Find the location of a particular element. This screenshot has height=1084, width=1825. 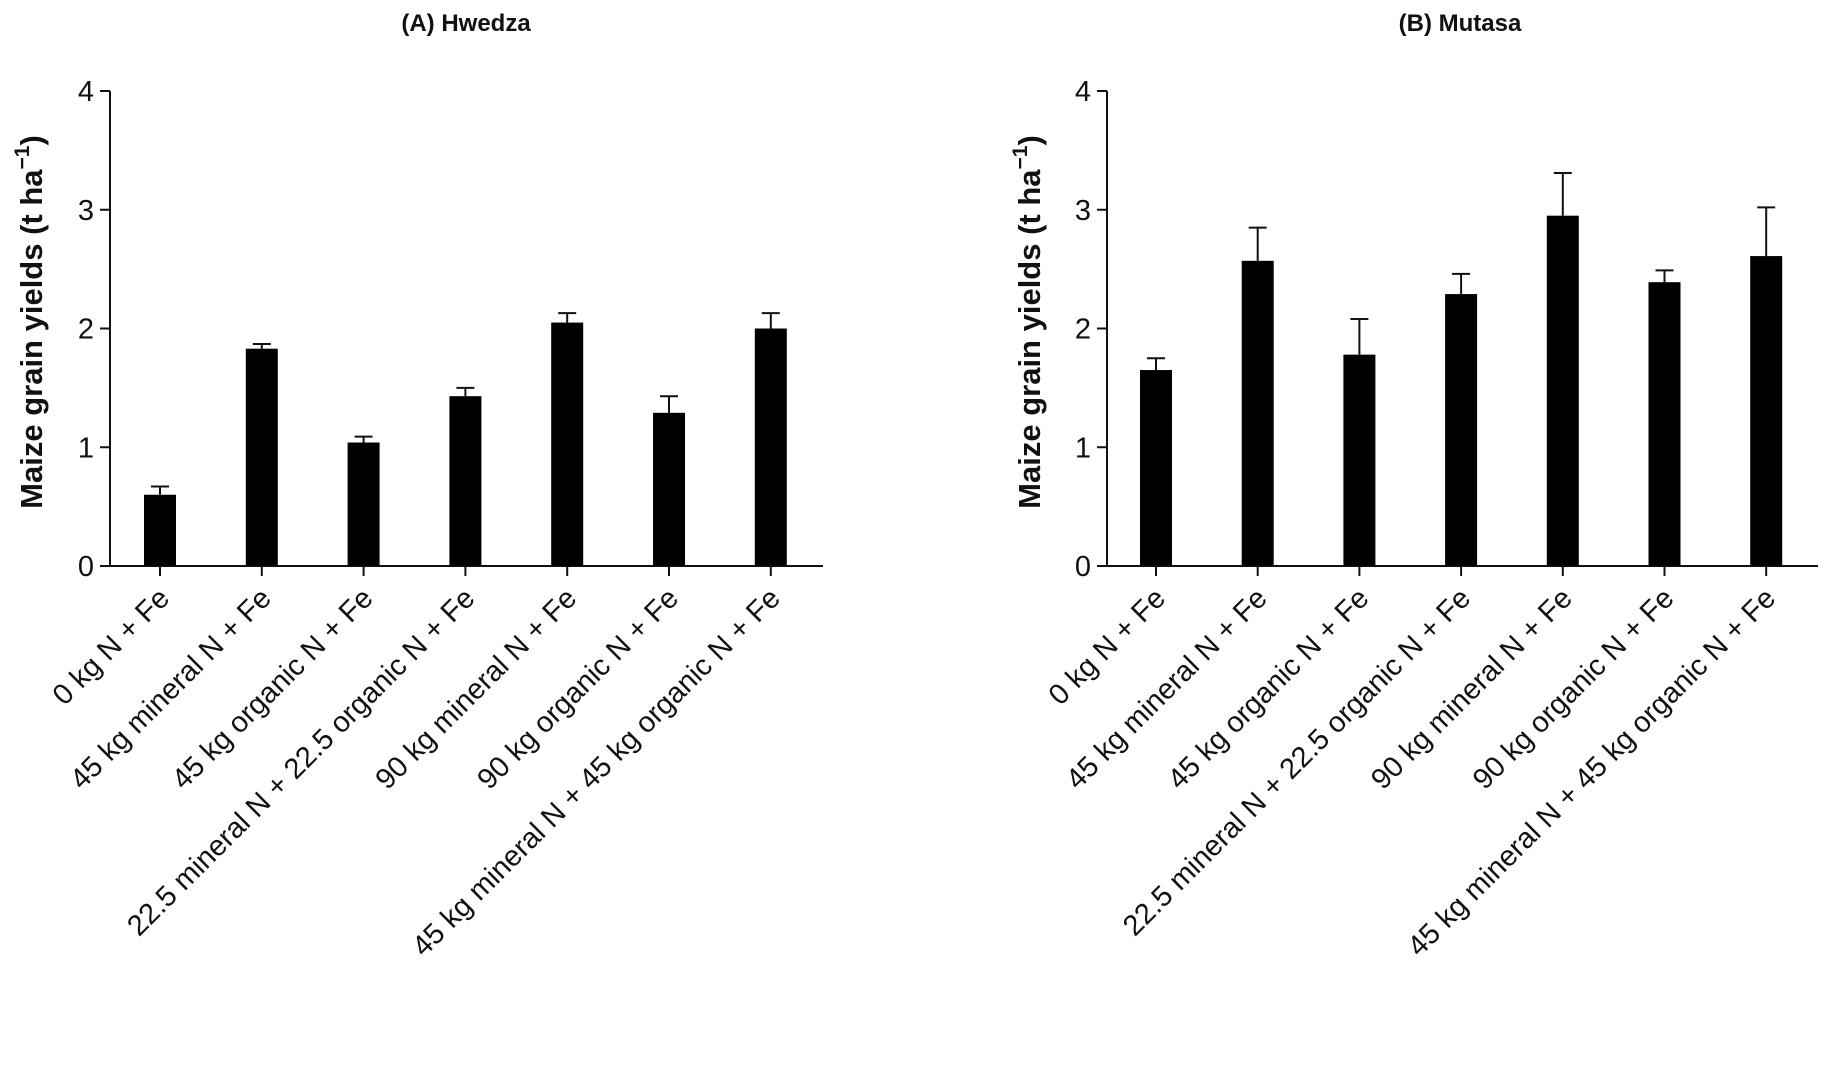

chart-title: (A) Hwedza is located at coordinates (466, 23).